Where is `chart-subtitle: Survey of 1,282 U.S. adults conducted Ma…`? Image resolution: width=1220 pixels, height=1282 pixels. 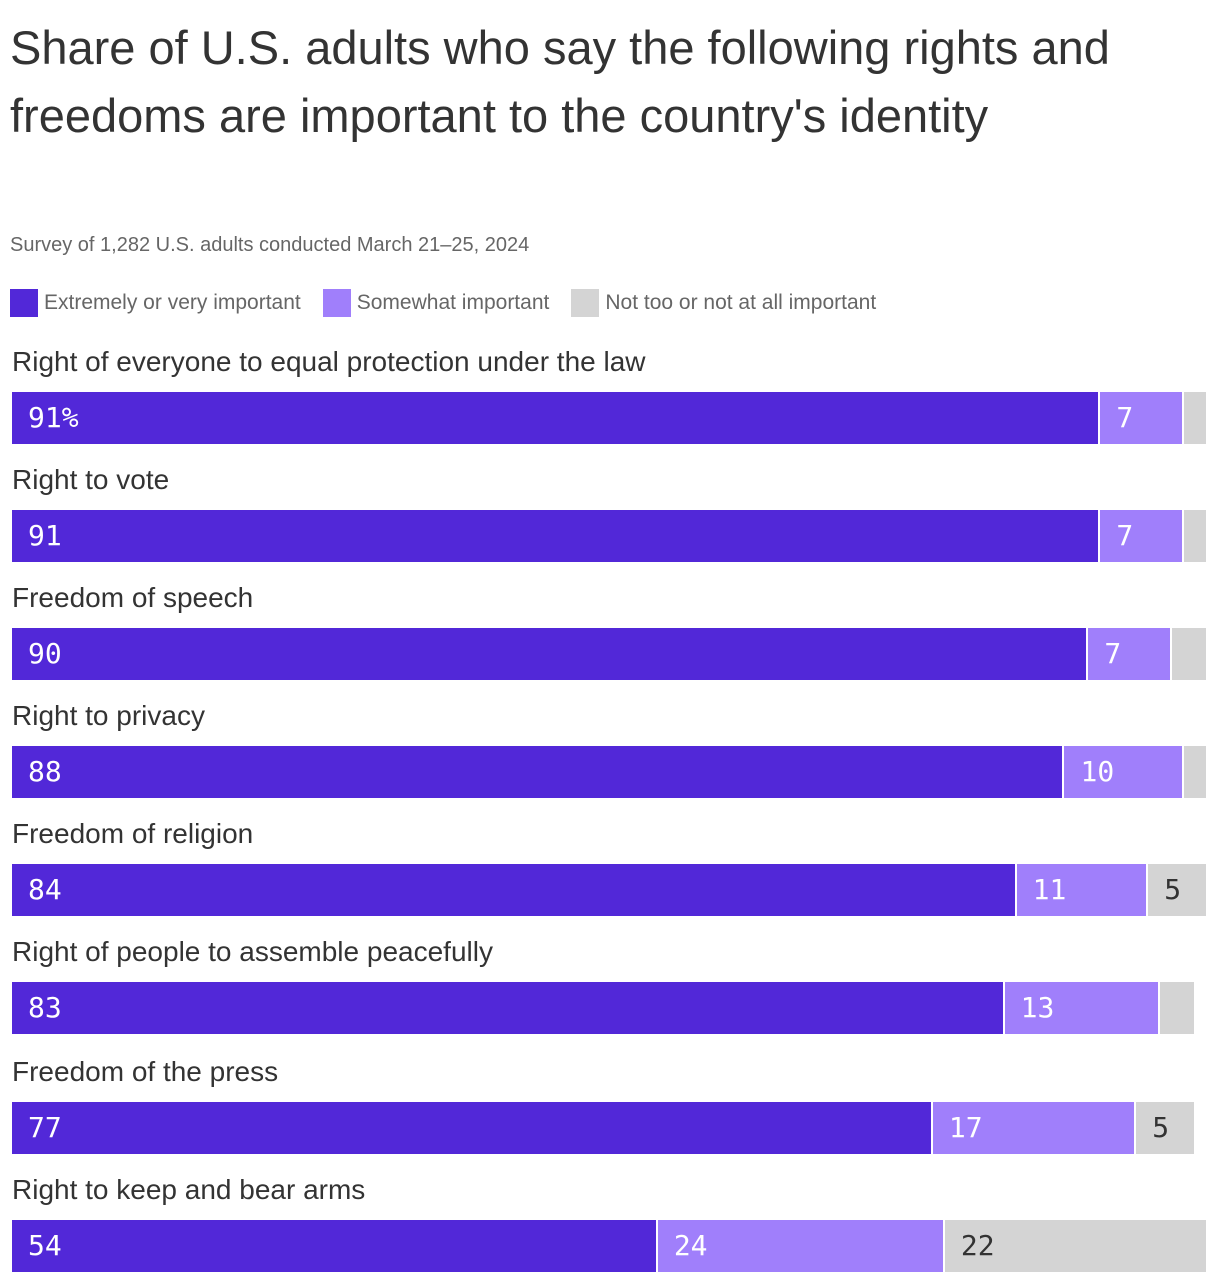 chart-subtitle: Survey of 1,282 U.S. adults conducted Ma… is located at coordinates (270, 245).